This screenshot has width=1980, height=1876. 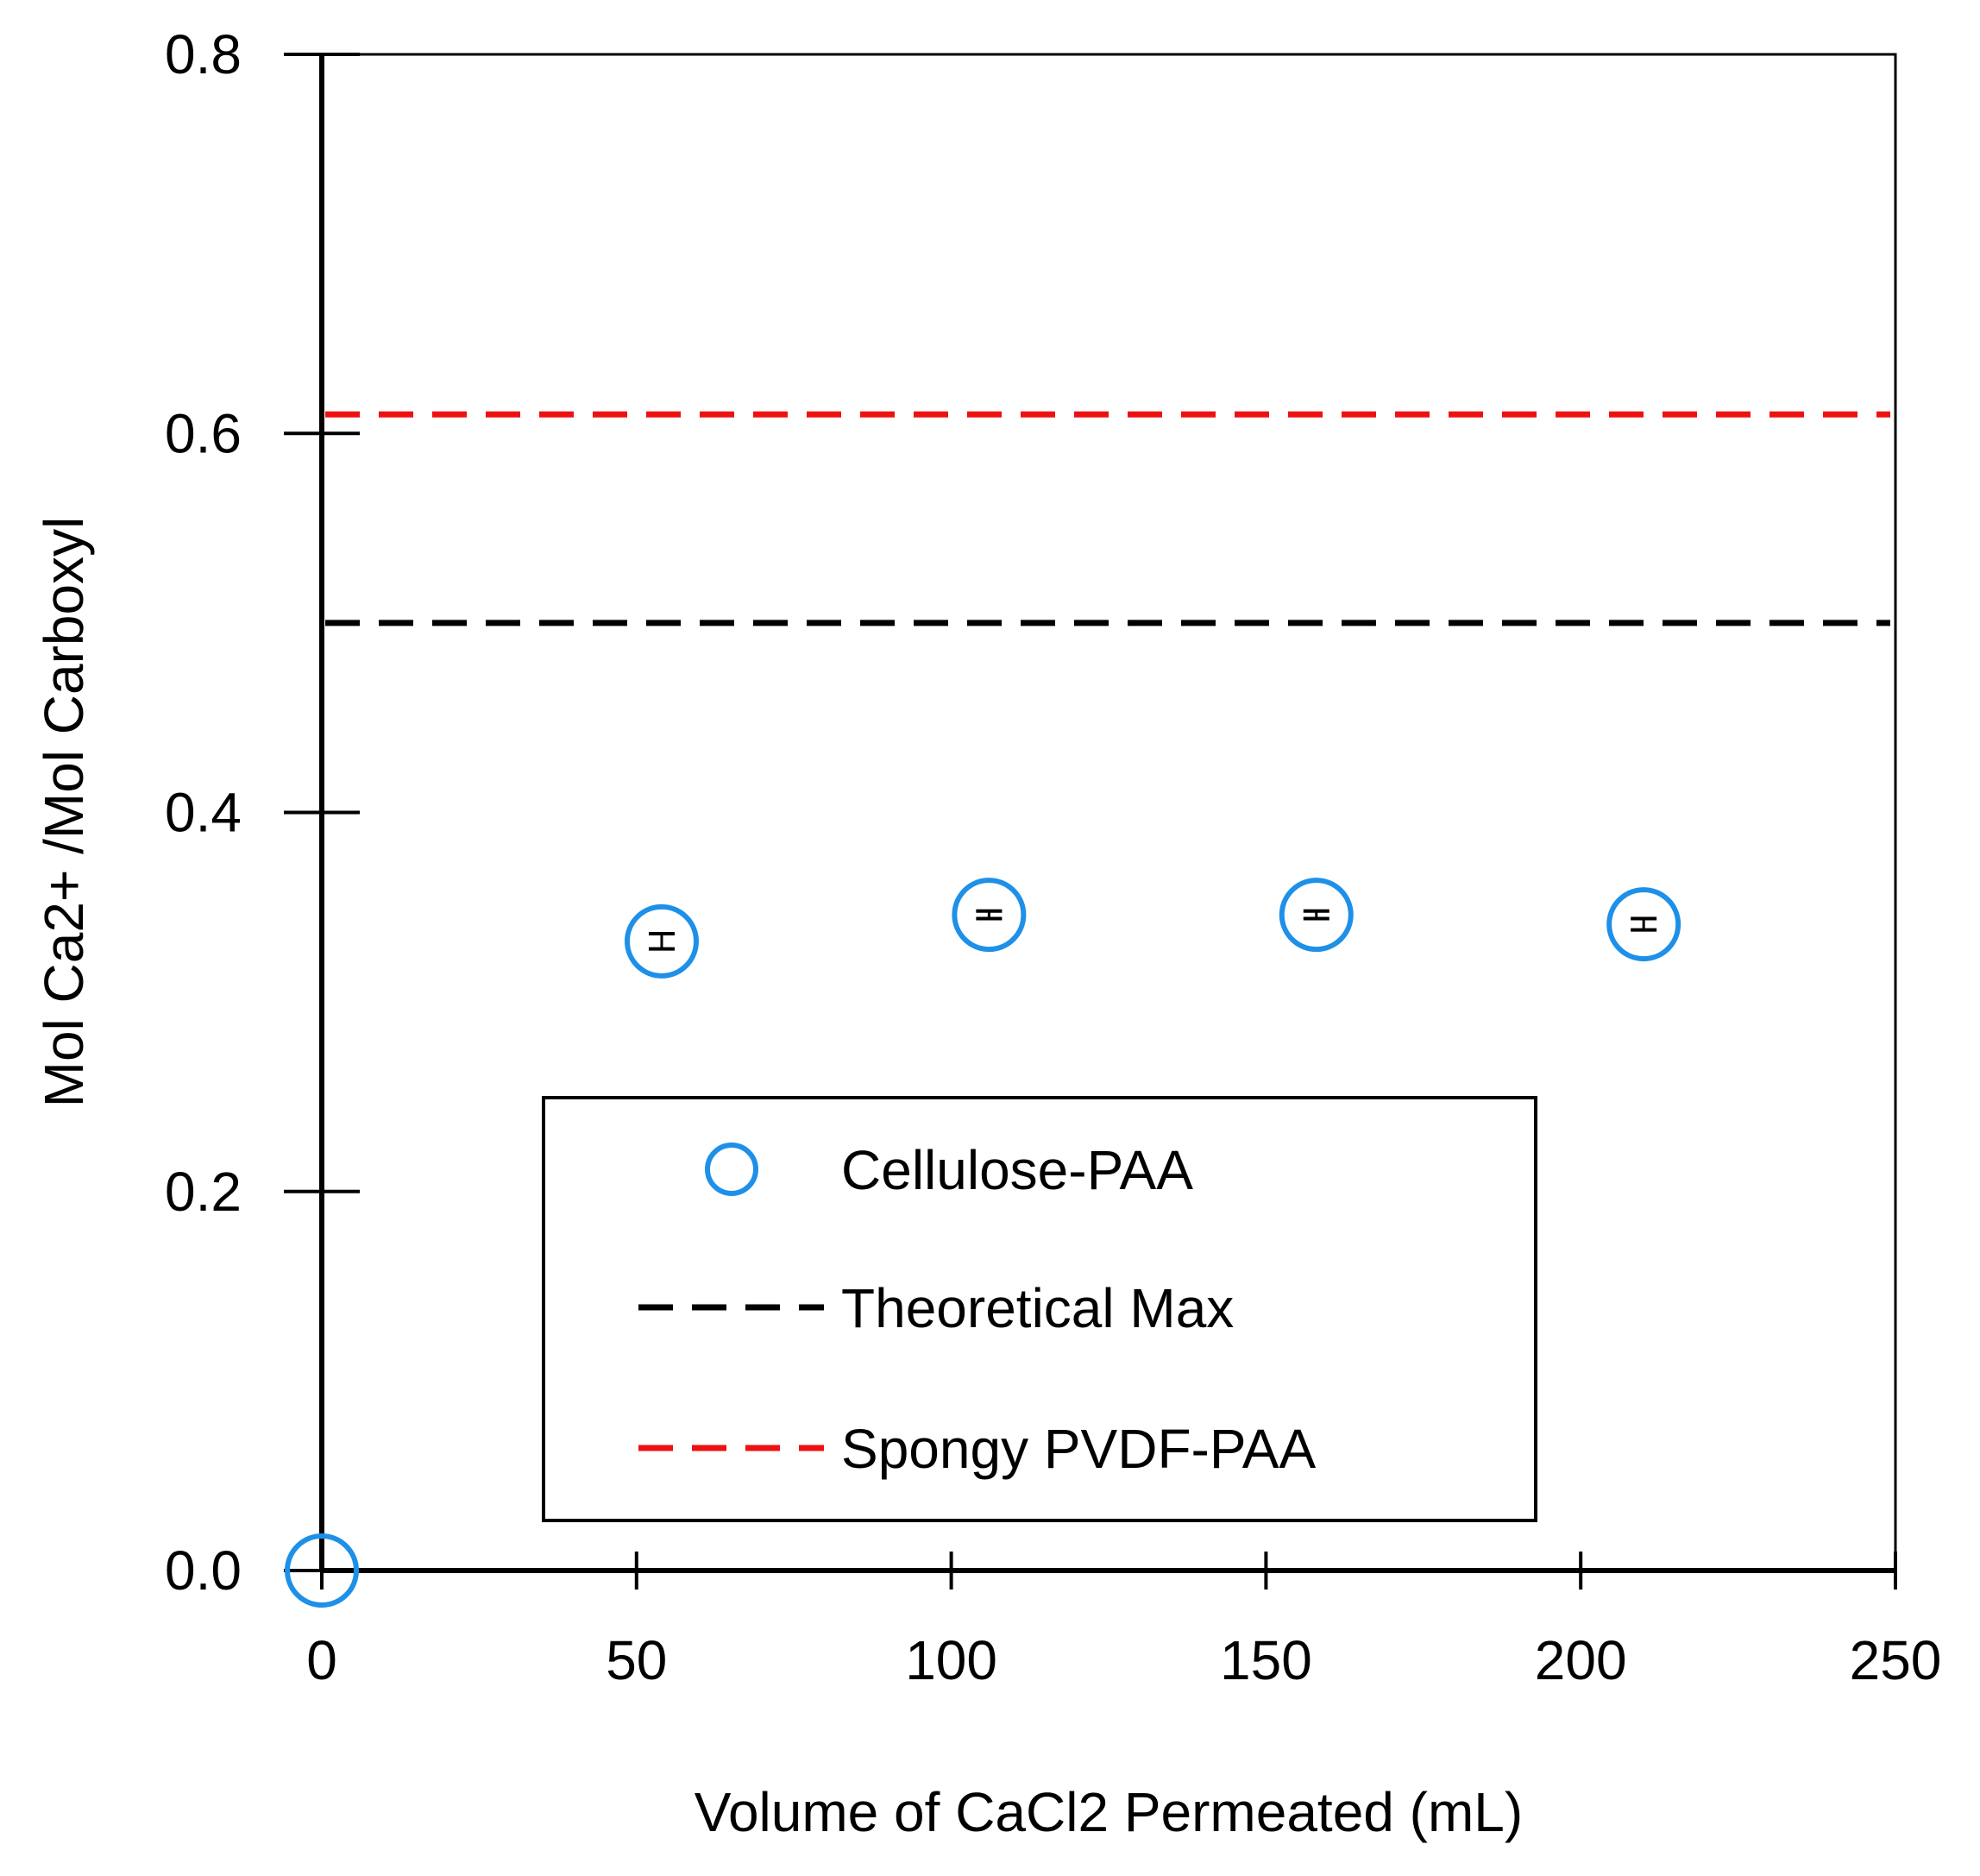 I want to click on legend-label-cellulose-paa: Cellulose-PAA, so click(x=1017, y=1170).